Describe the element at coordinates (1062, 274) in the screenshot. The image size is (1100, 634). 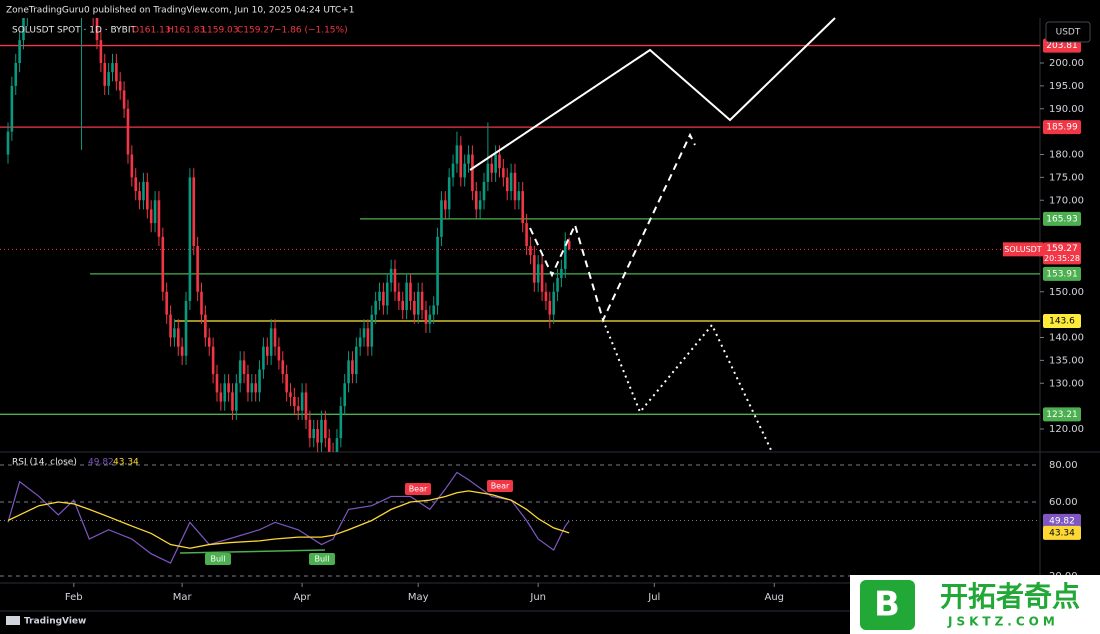
I see `level-label: 153.91` at that location.